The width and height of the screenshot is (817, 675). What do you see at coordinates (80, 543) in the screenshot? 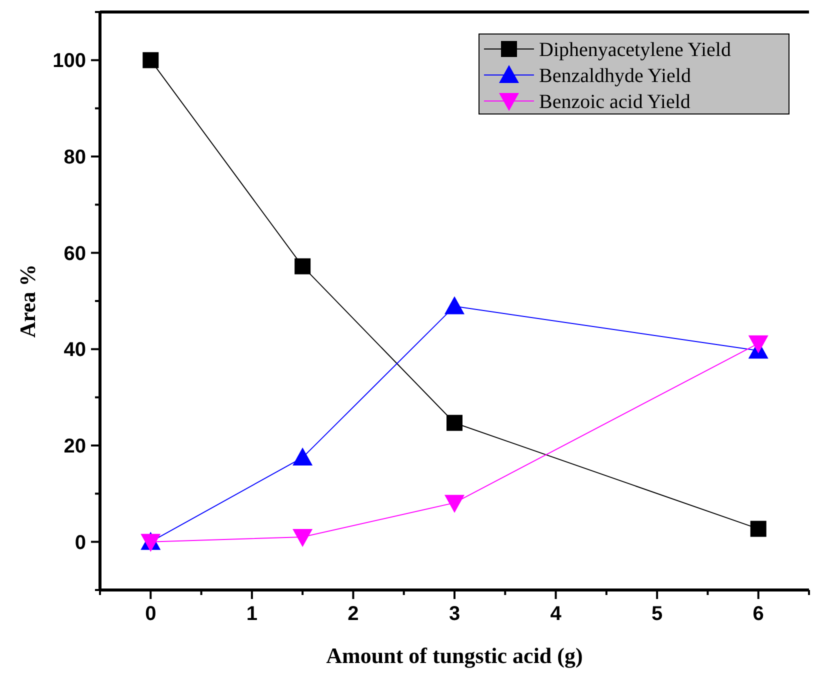
I see `y-tick-label: 0` at bounding box center [80, 543].